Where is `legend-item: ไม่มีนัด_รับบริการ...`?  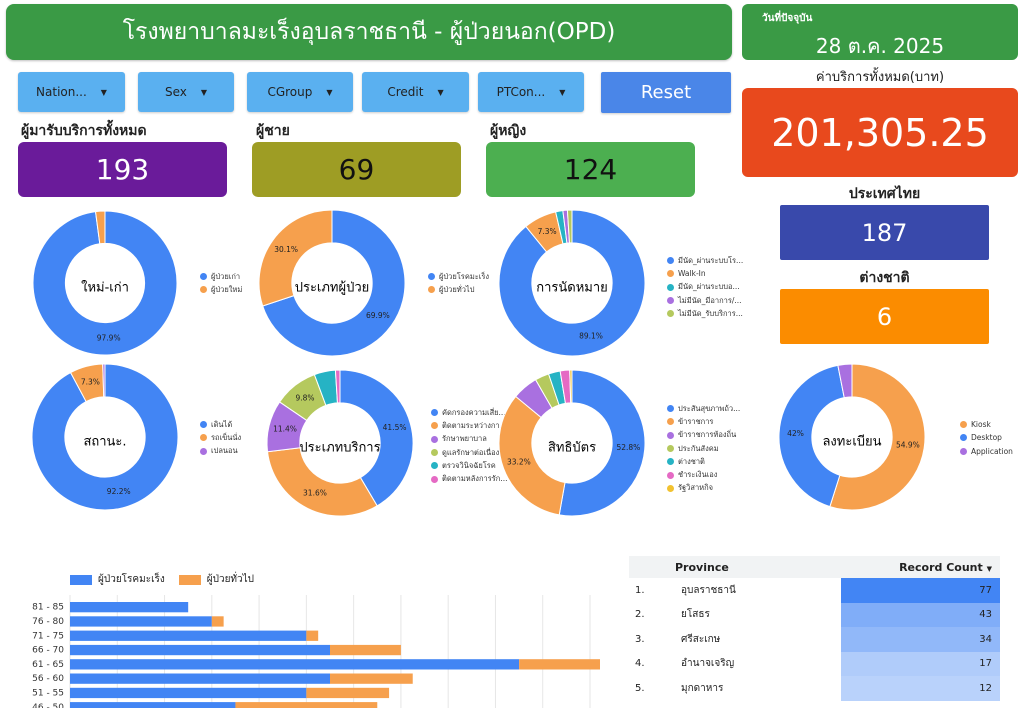 legend-item: ไม่มีนัด_รับบริการ... is located at coordinates (705, 313).